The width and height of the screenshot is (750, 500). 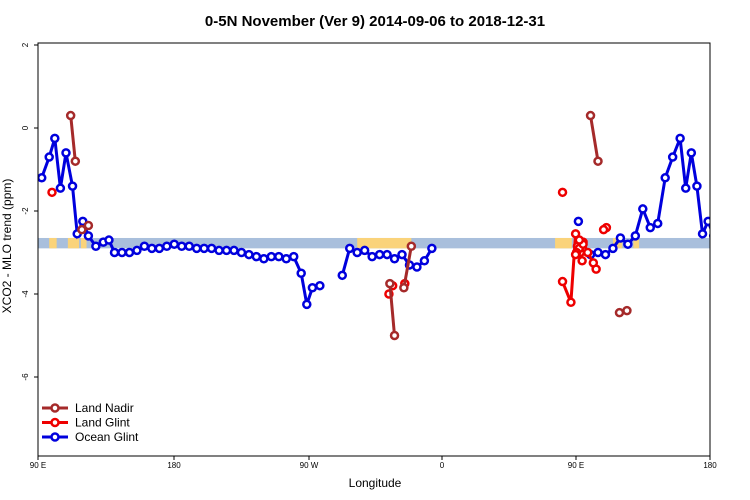 I want to click on x-tick-label: 0, so click(x=442, y=465).